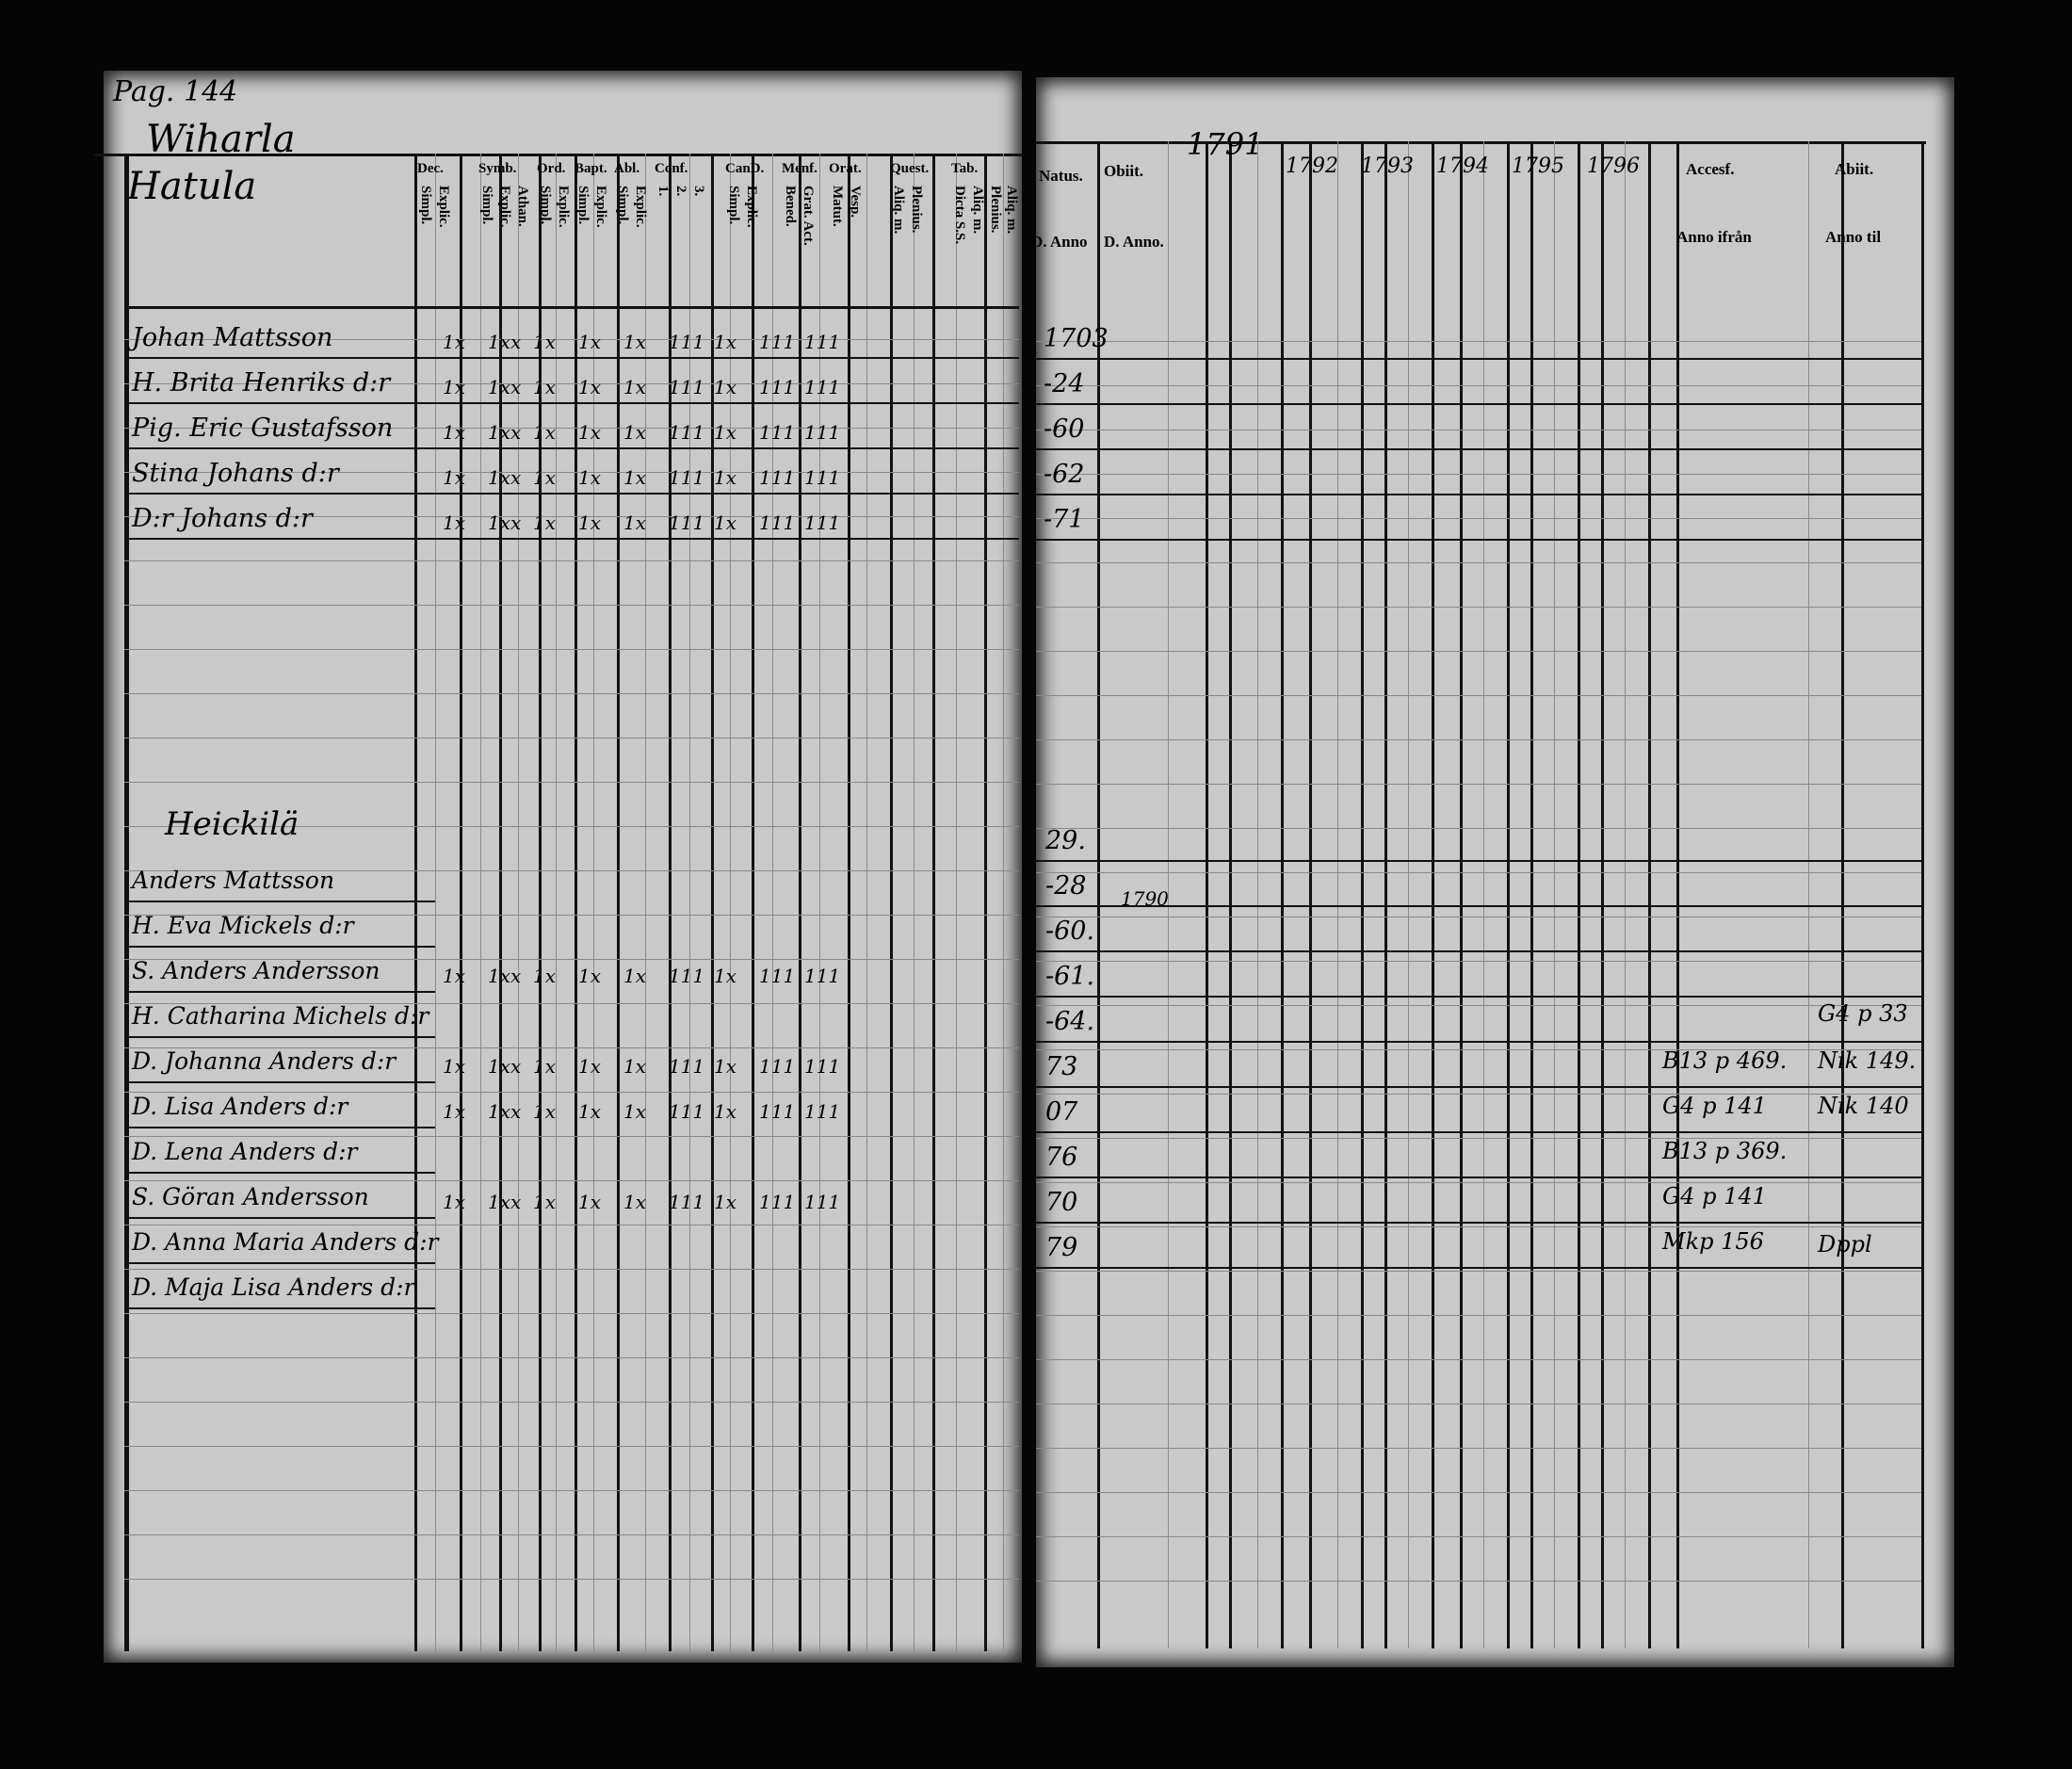 The height and width of the screenshot is (1769, 2072). What do you see at coordinates (1710, 169) in the screenshot?
I see `accession-header: Accesf.` at bounding box center [1710, 169].